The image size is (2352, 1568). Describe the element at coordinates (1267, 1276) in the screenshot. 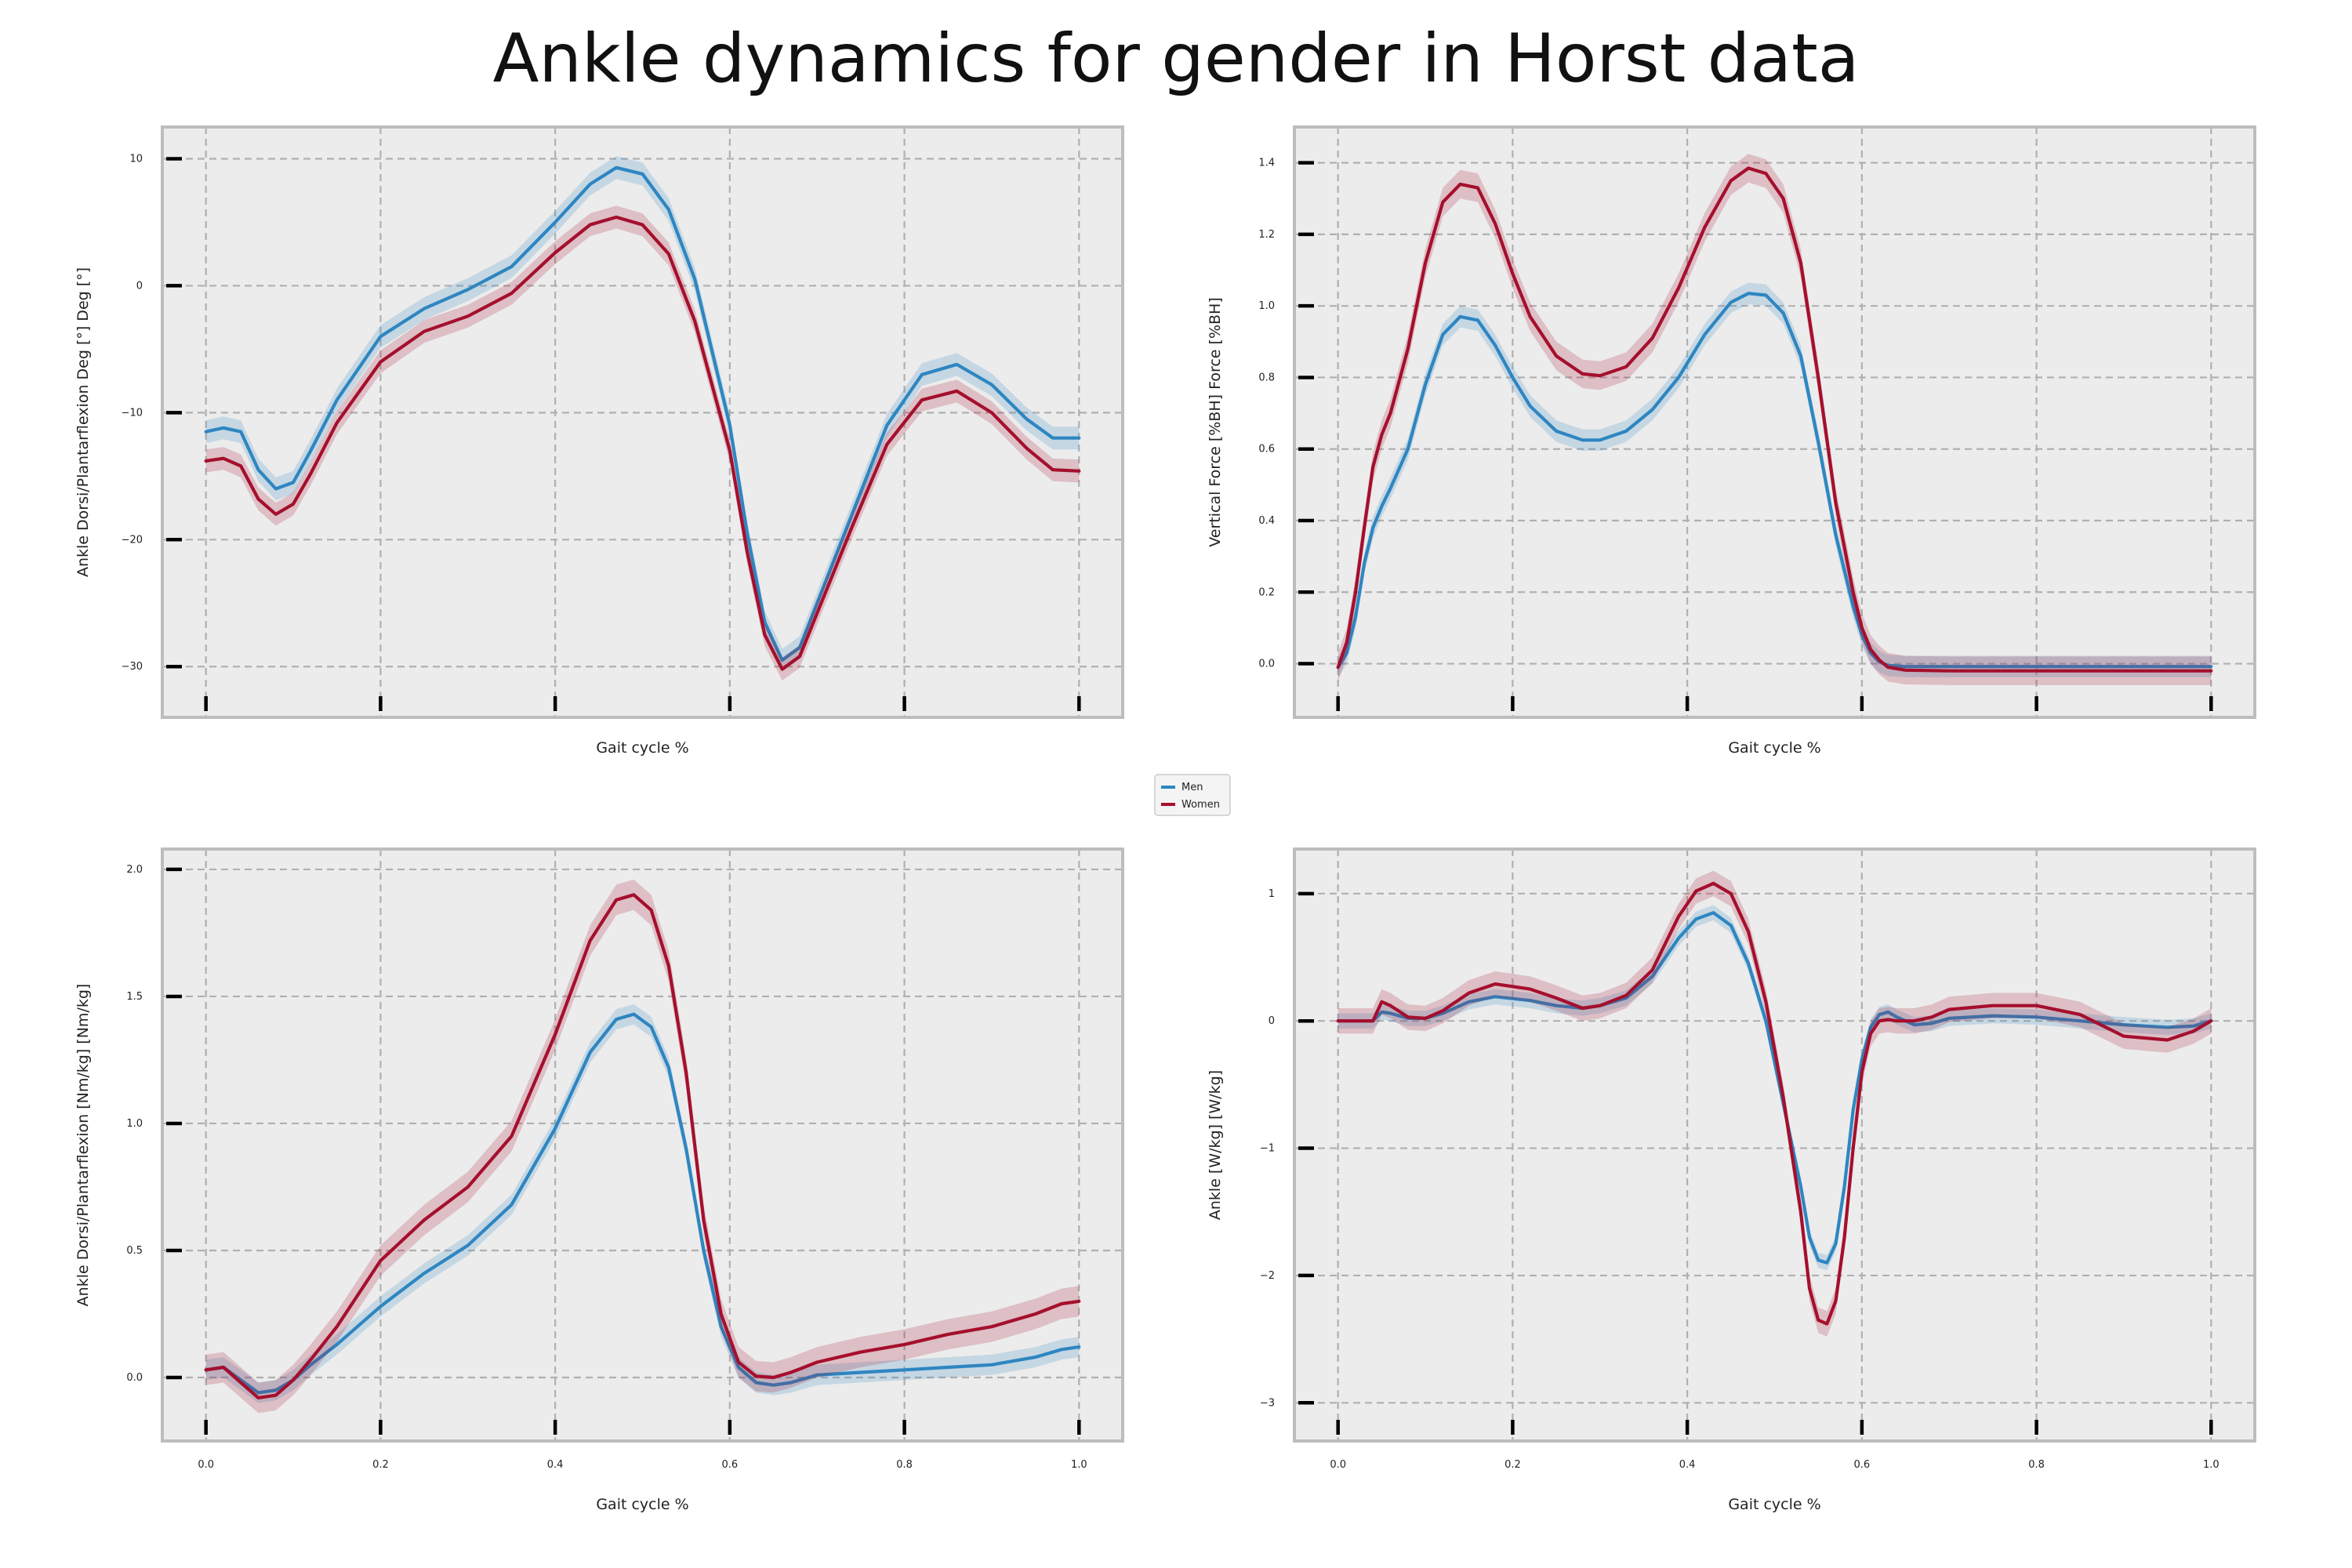

I see `y-tick-label: −2` at that location.